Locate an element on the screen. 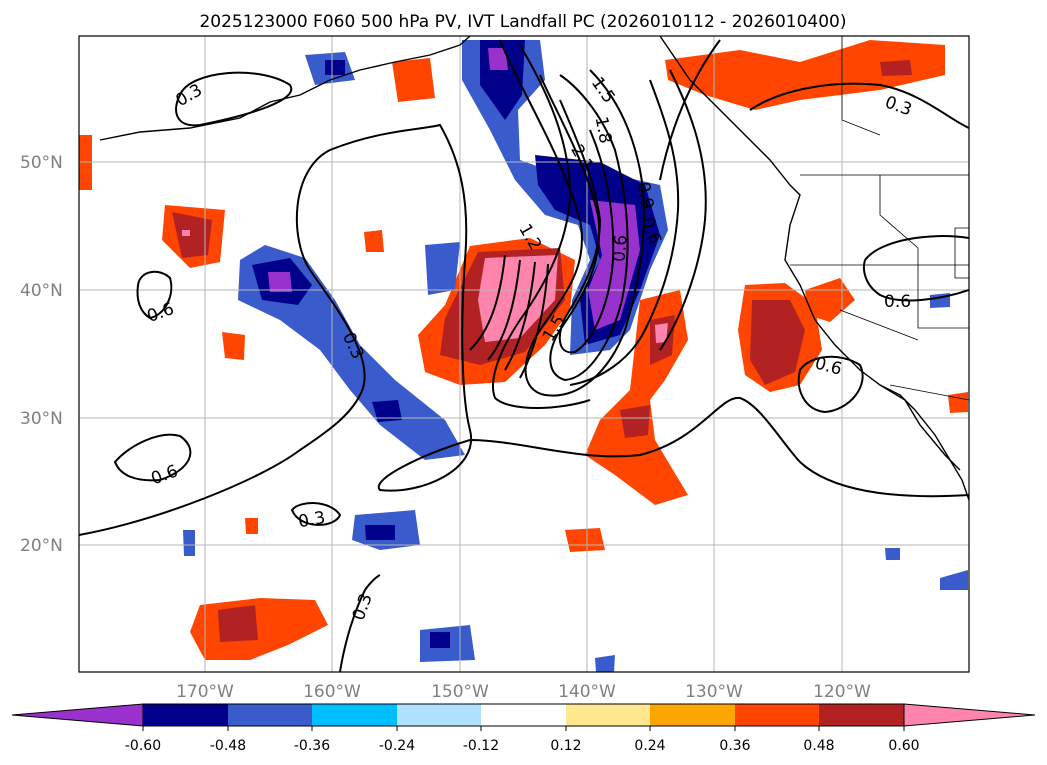 This screenshot has height=765, width=1047. lon-label-130w: 130°W is located at coordinates (714, 692).